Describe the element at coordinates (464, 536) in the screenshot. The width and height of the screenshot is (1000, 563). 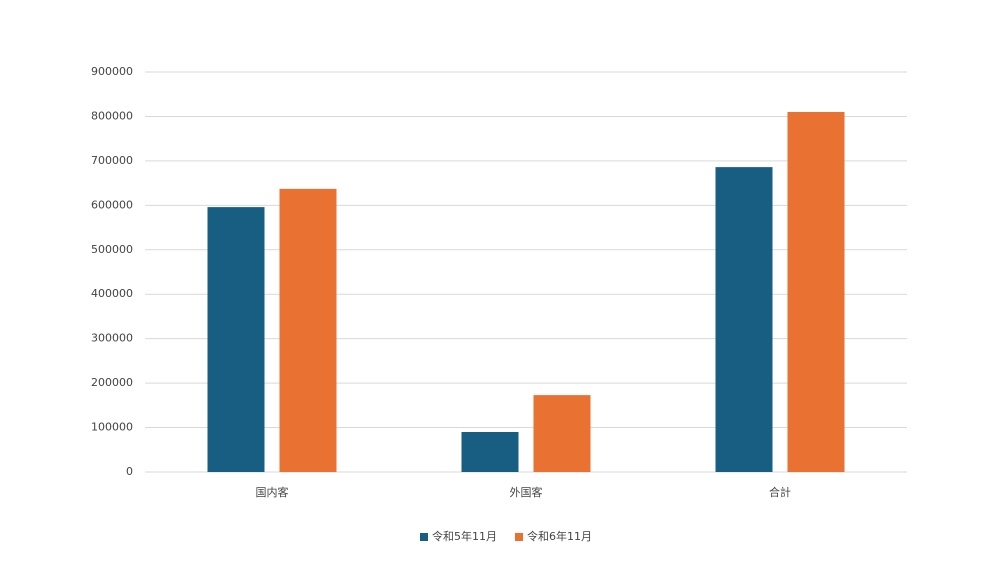
I see `legend-label: 令和5年11月` at that location.